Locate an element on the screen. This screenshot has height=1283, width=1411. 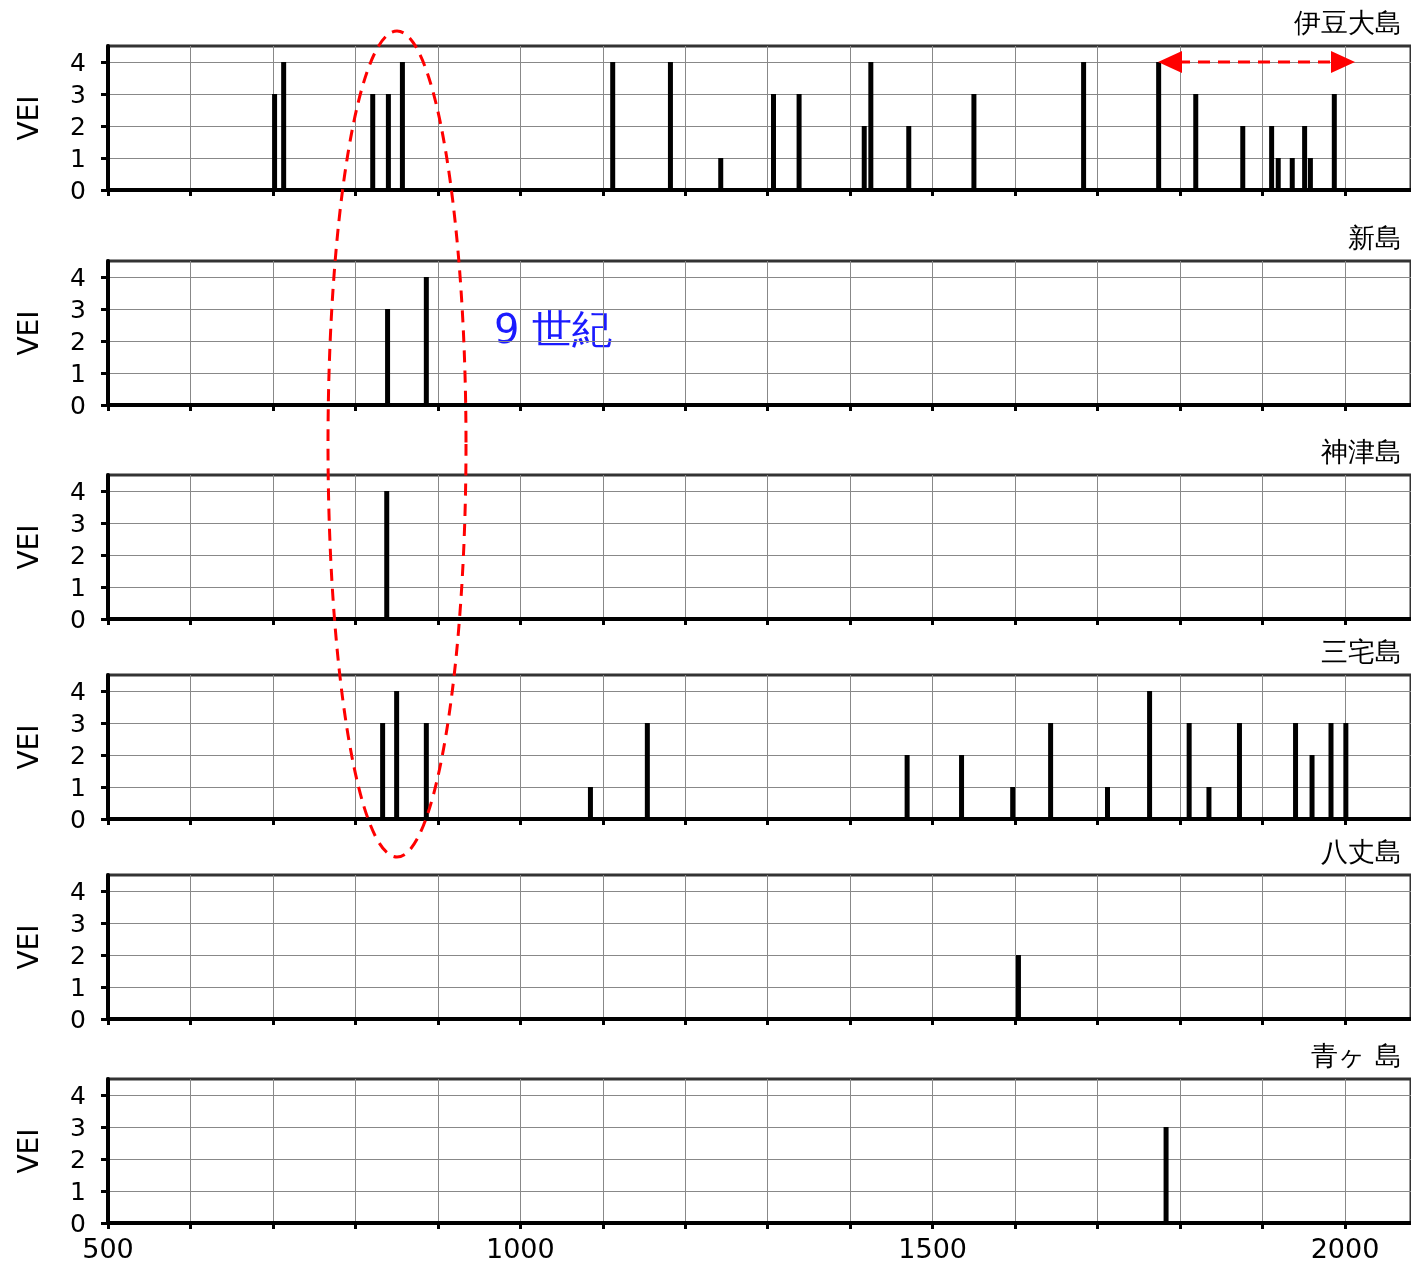
x-tick-label: 2000 is located at coordinates (1345, 1248).